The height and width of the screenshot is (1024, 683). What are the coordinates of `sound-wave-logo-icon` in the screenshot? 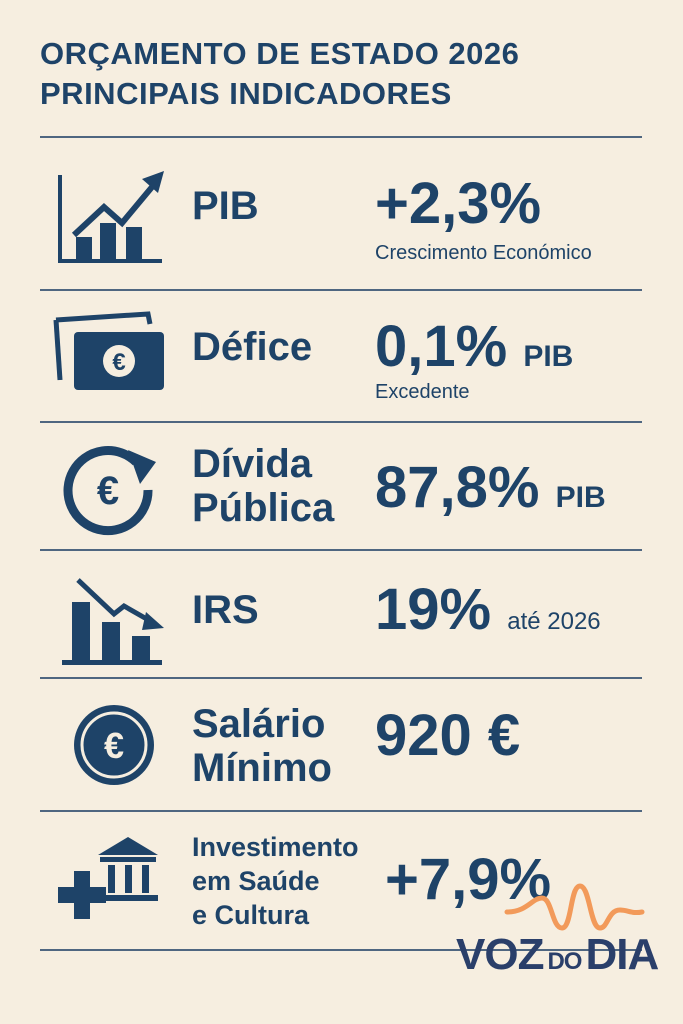 It's located at (574, 907).